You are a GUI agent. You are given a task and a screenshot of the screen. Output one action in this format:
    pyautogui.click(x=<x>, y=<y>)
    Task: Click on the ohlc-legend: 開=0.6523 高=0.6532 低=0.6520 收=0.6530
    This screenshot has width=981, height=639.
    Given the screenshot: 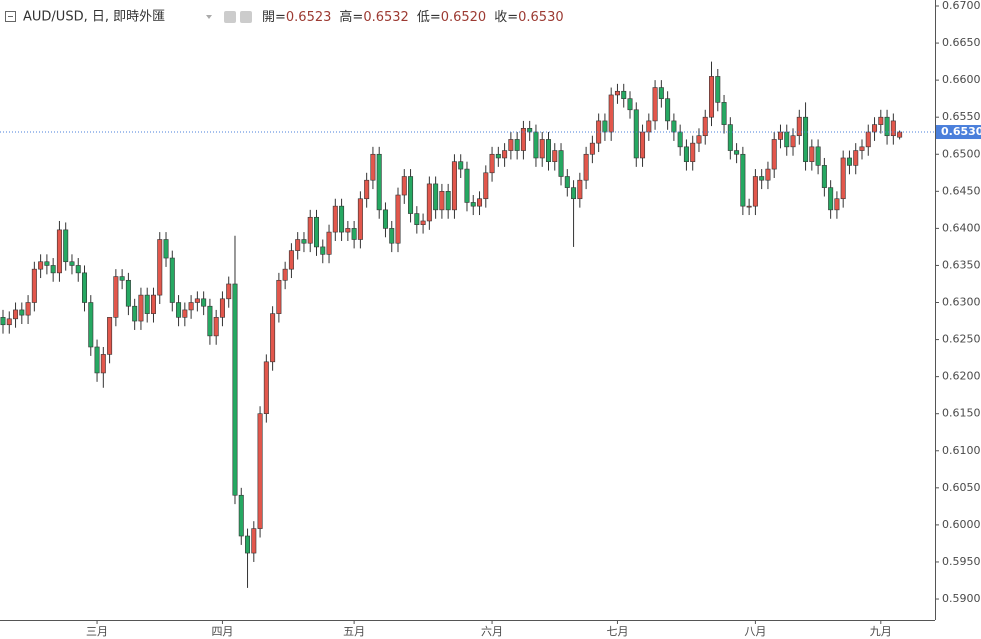 What is the action you would take?
    pyautogui.click(x=413, y=17)
    